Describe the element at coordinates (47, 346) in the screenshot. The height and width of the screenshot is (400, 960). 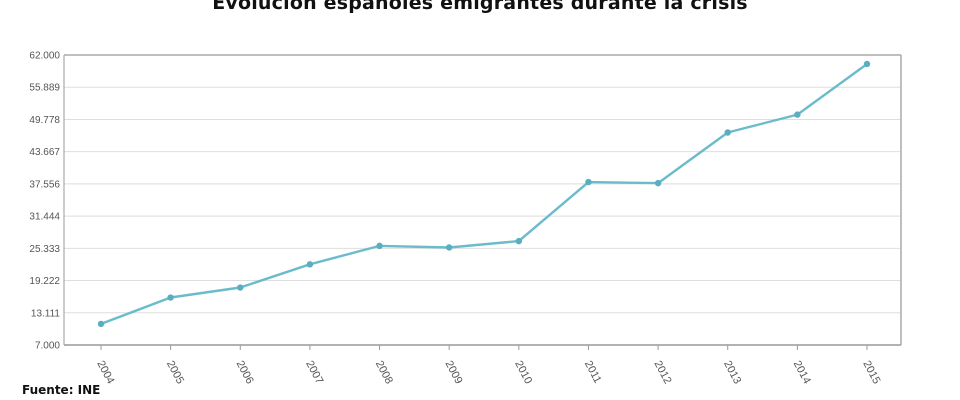
I see `y-tick-label: 7.000` at that location.